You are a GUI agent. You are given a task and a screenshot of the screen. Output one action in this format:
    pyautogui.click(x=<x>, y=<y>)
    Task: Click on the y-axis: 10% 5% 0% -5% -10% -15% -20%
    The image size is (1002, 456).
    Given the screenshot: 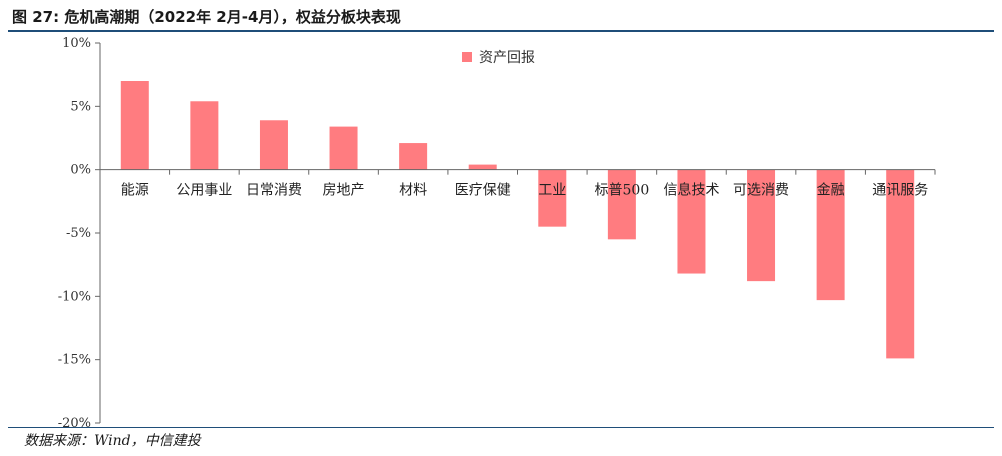 What is the action you would take?
    pyautogui.click(x=79, y=233)
    